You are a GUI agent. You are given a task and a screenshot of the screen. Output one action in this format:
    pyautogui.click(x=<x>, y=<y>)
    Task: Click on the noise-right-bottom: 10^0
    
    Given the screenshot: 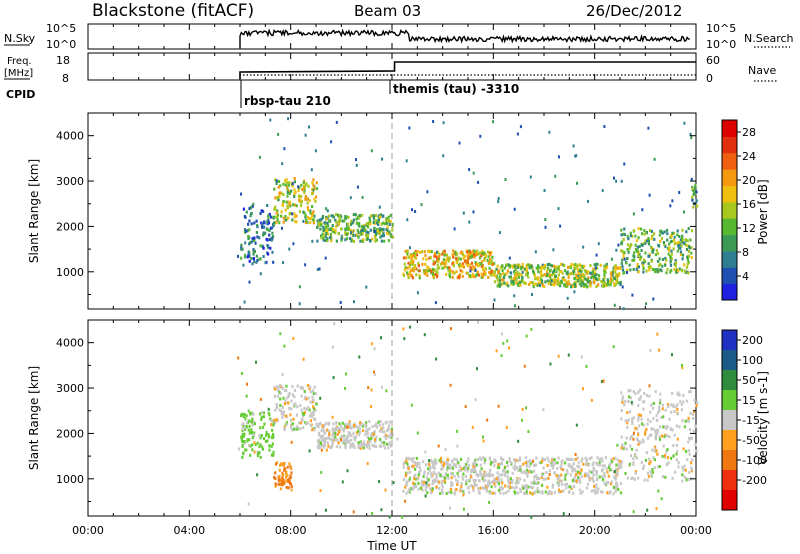 What is the action you would take?
    pyautogui.click(x=721, y=44)
    